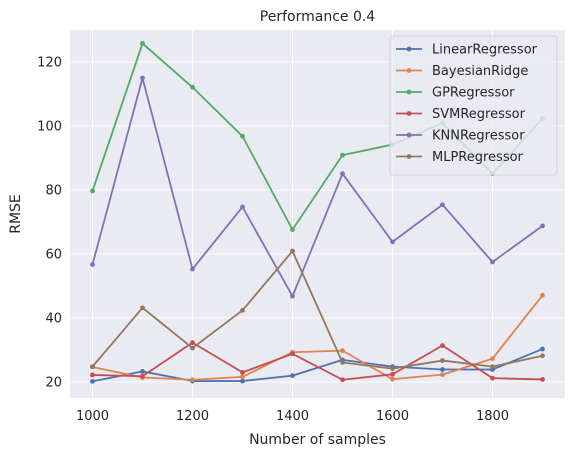  I want to click on legend-label: MLPRegressor, so click(478, 157).